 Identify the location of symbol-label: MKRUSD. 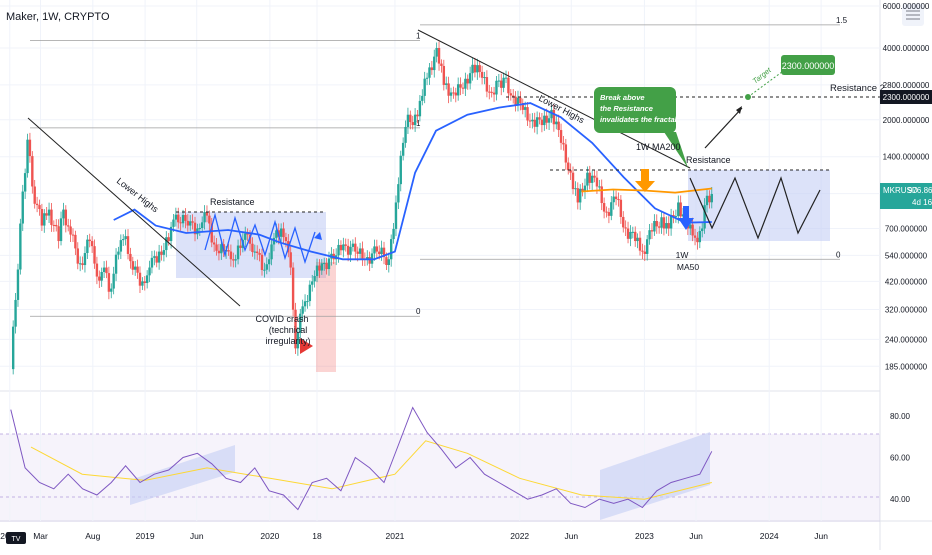
(900, 190).